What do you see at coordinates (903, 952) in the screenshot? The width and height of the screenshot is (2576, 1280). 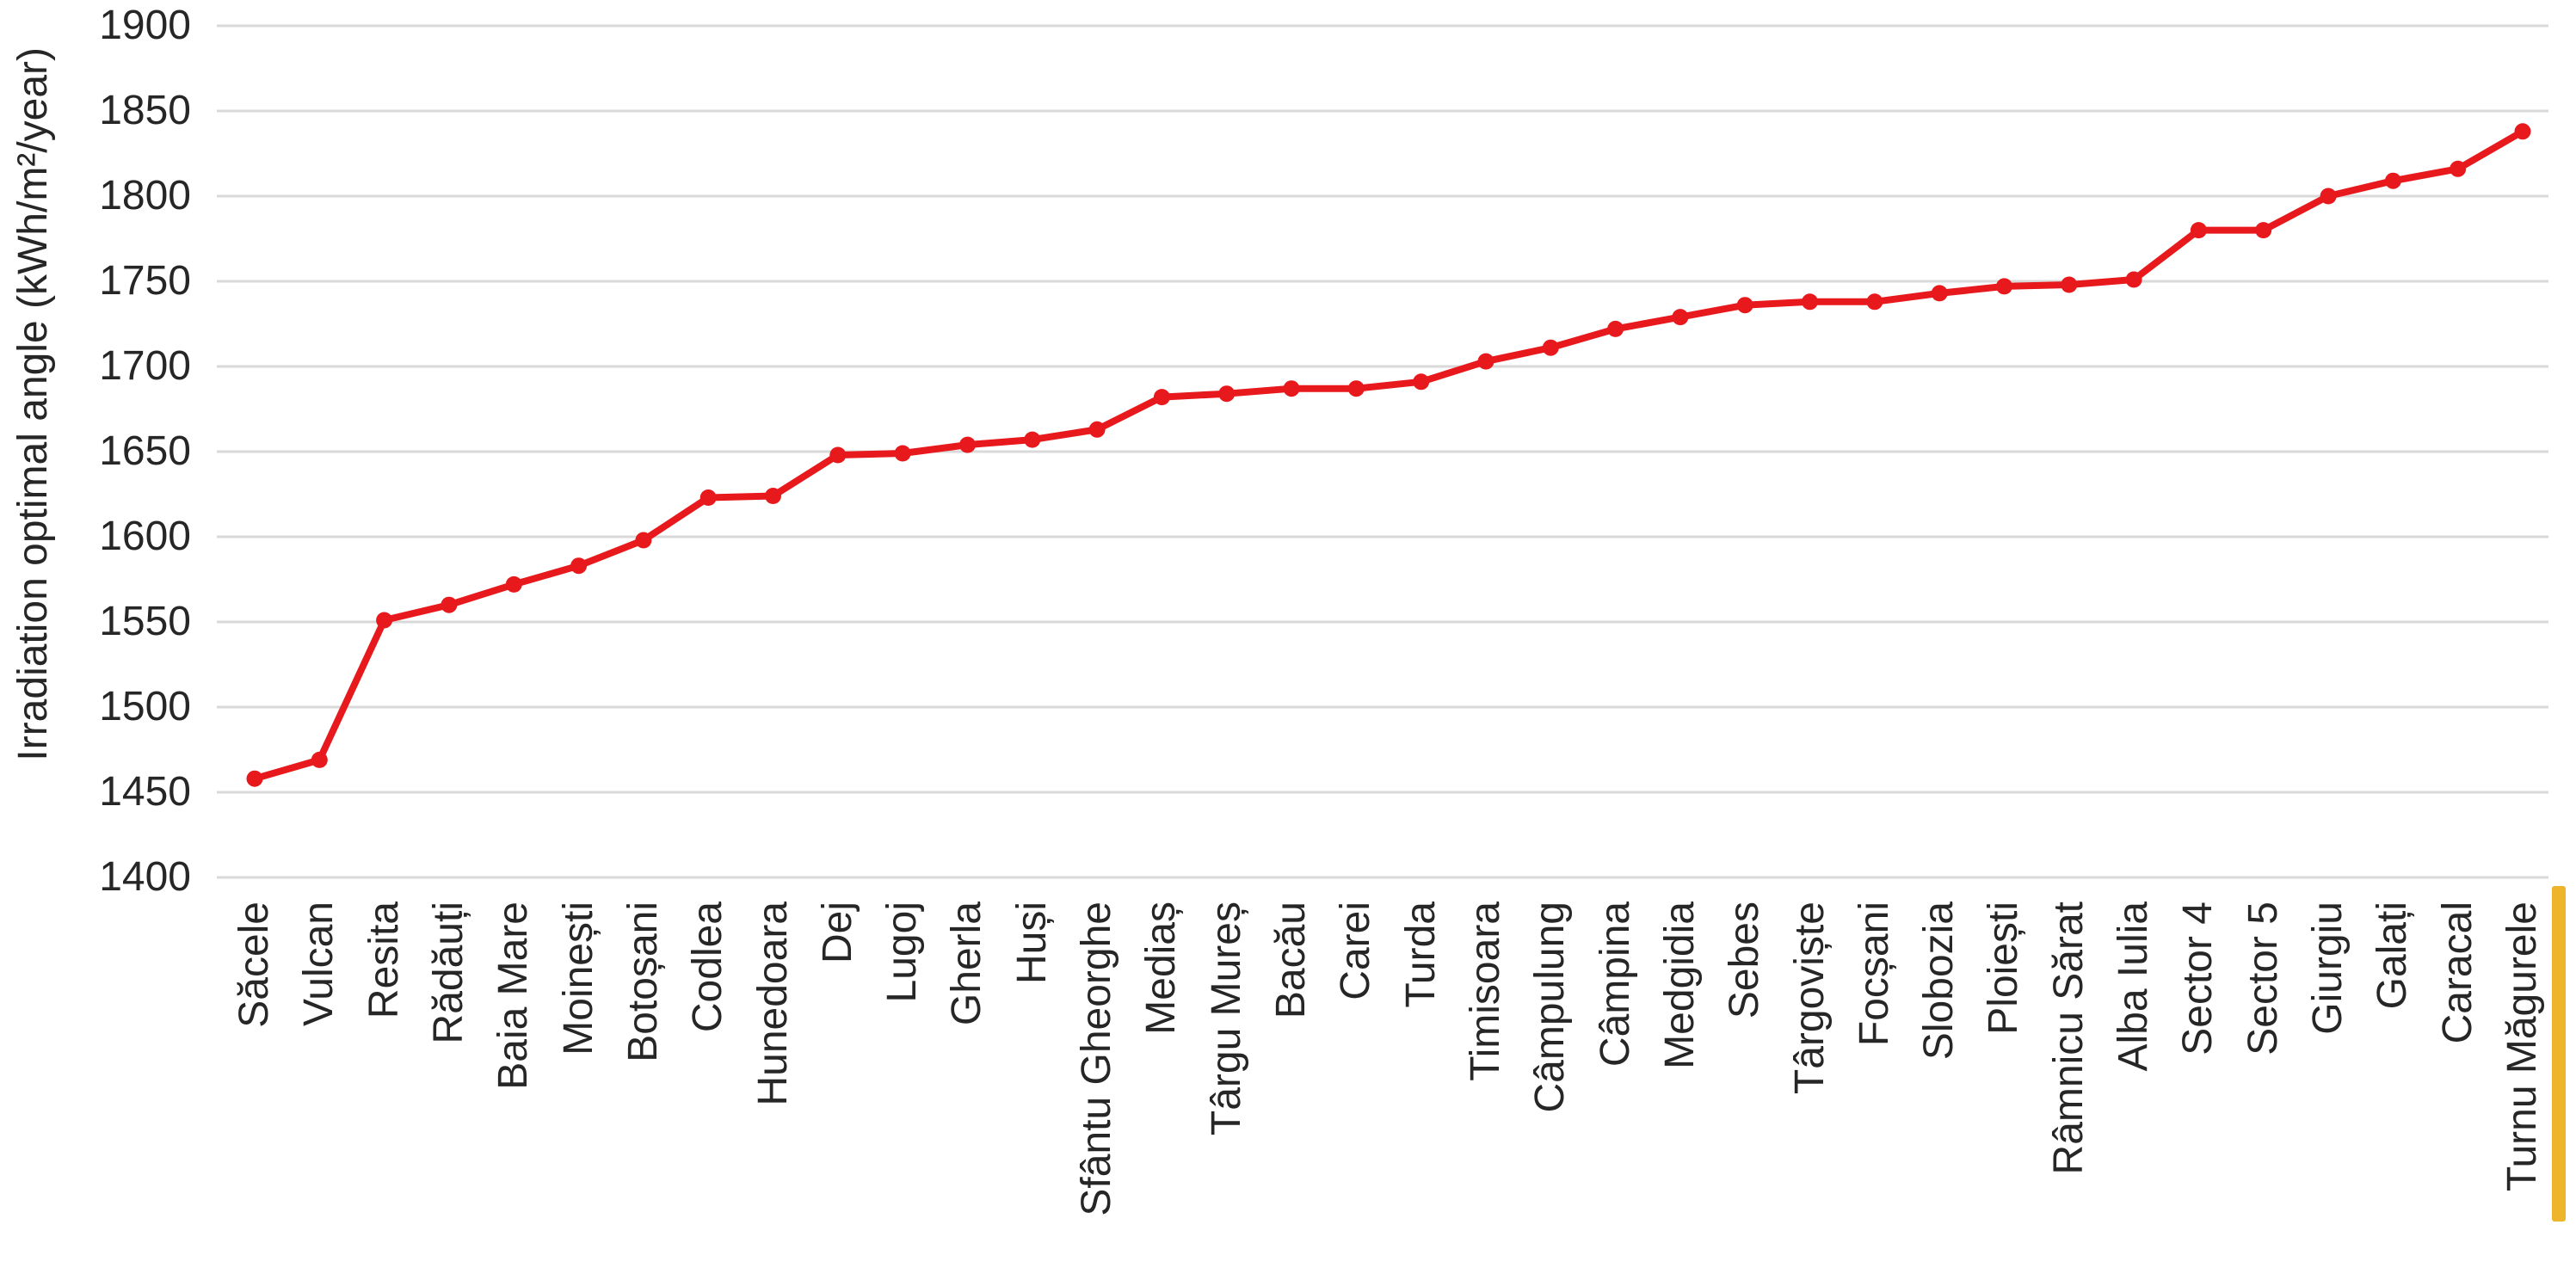 I see `x-axis-label: Lugoj` at bounding box center [903, 952].